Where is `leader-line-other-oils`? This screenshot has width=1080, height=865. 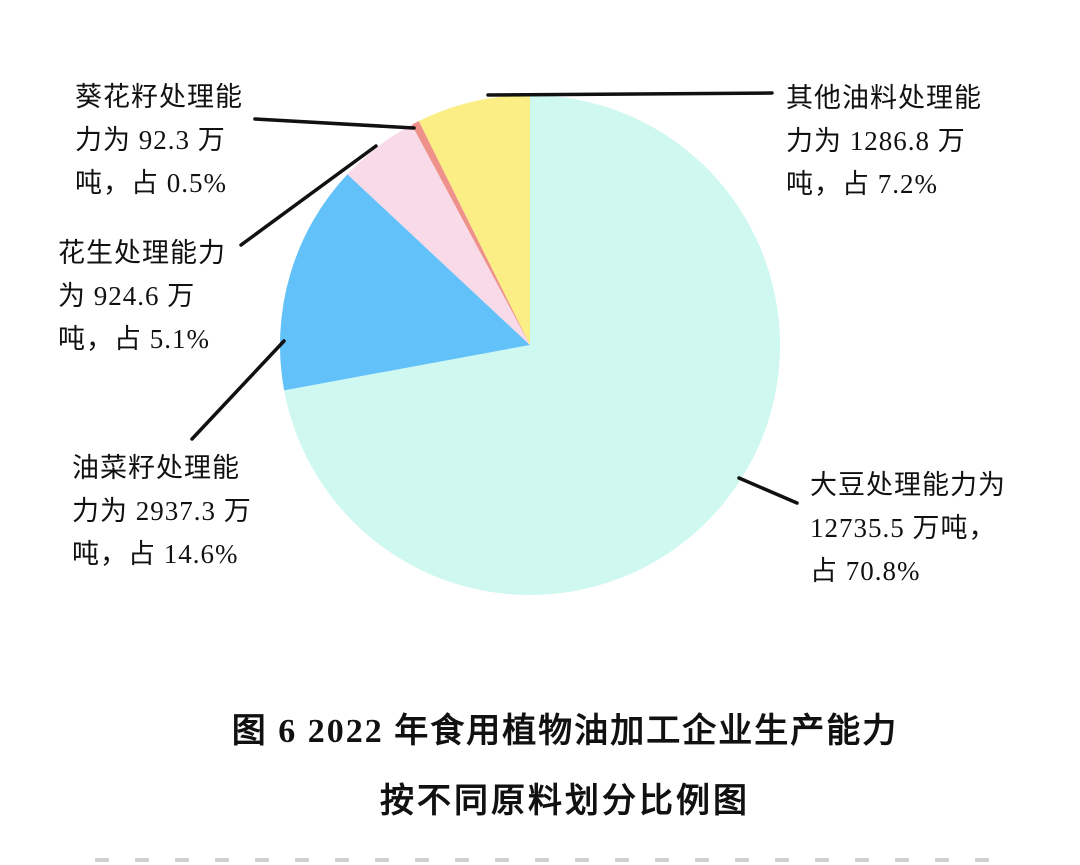
leader-line-other-oils is located at coordinates (630, 94).